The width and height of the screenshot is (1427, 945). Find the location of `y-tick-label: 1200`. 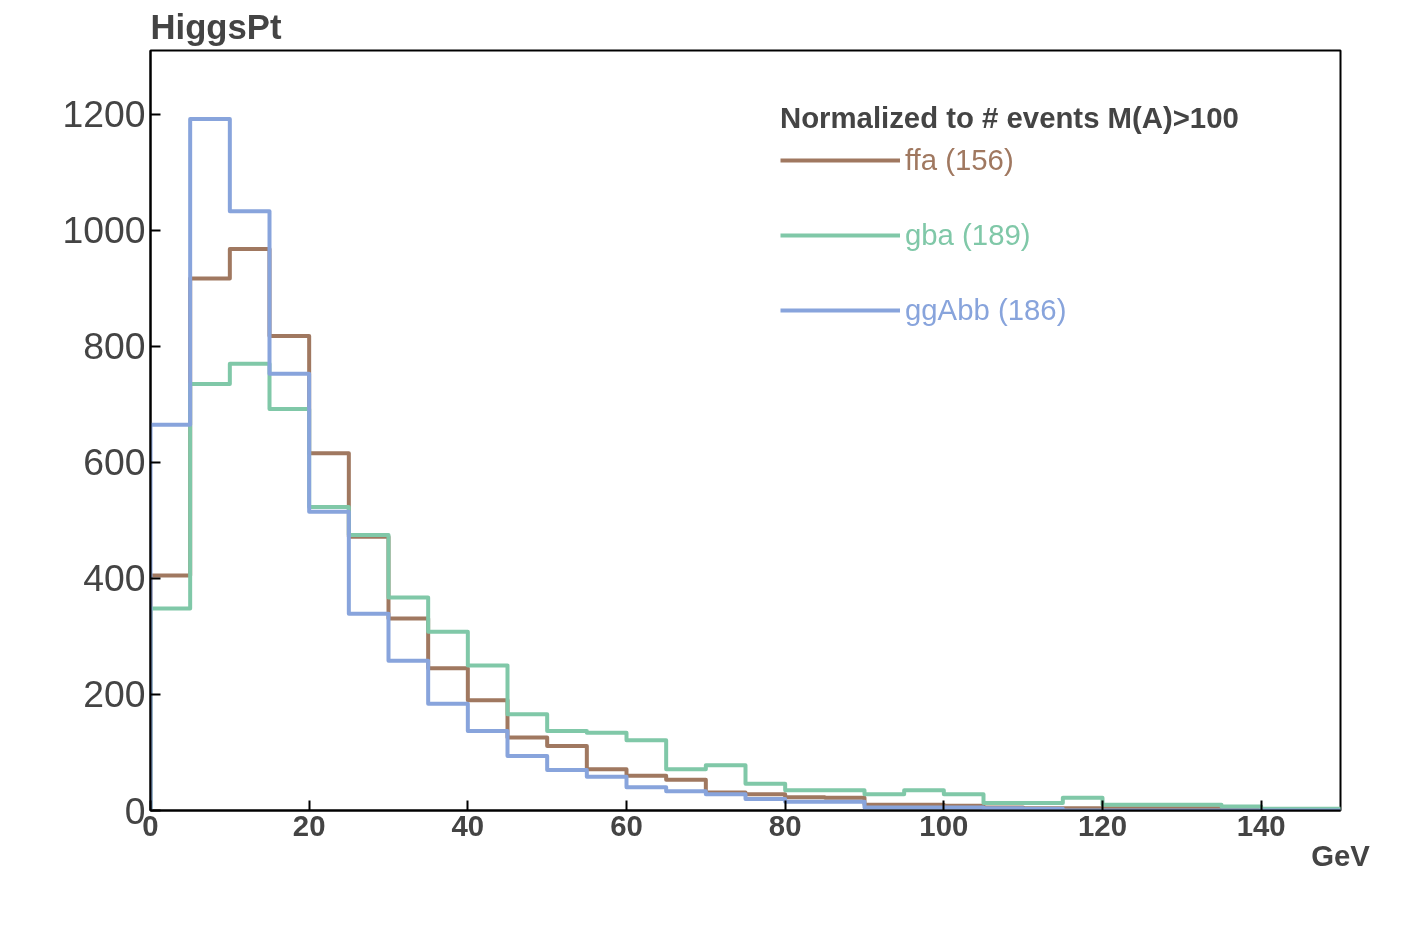

y-tick-label: 1200 is located at coordinates (104, 114).